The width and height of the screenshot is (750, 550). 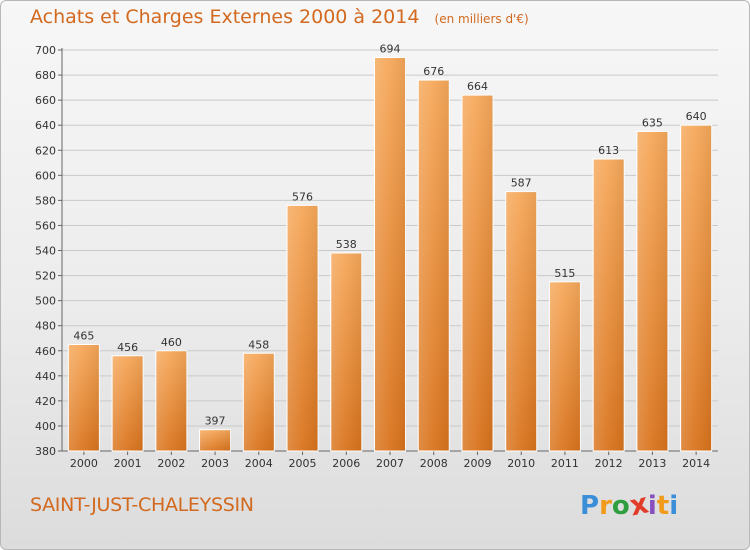 I want to click on proxiti-logo: Proxiti, so click(x=635, y=505).